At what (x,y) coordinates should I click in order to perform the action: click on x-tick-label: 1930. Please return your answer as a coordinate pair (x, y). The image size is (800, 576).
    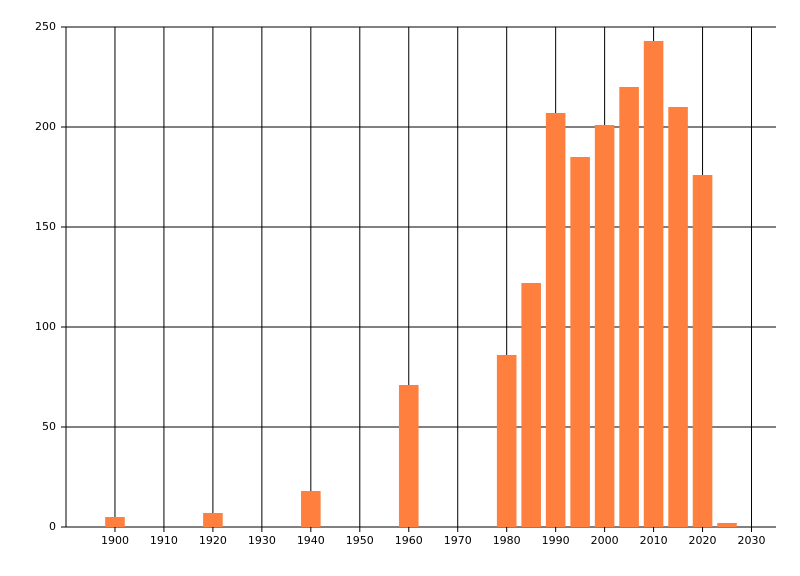
    Looking at the image, I should click on (262, 540).